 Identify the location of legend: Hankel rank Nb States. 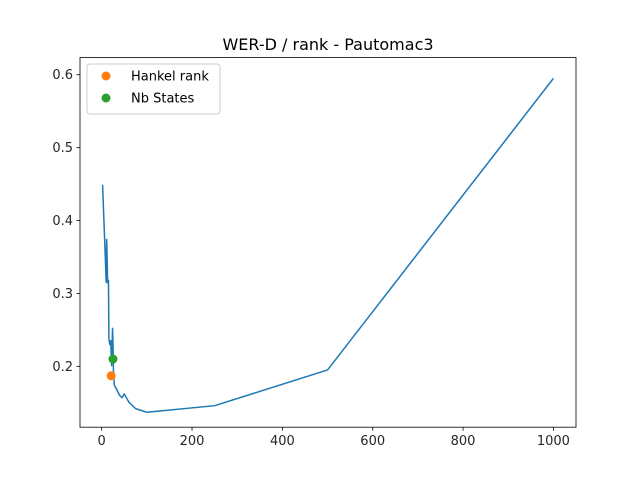
(153, 89).